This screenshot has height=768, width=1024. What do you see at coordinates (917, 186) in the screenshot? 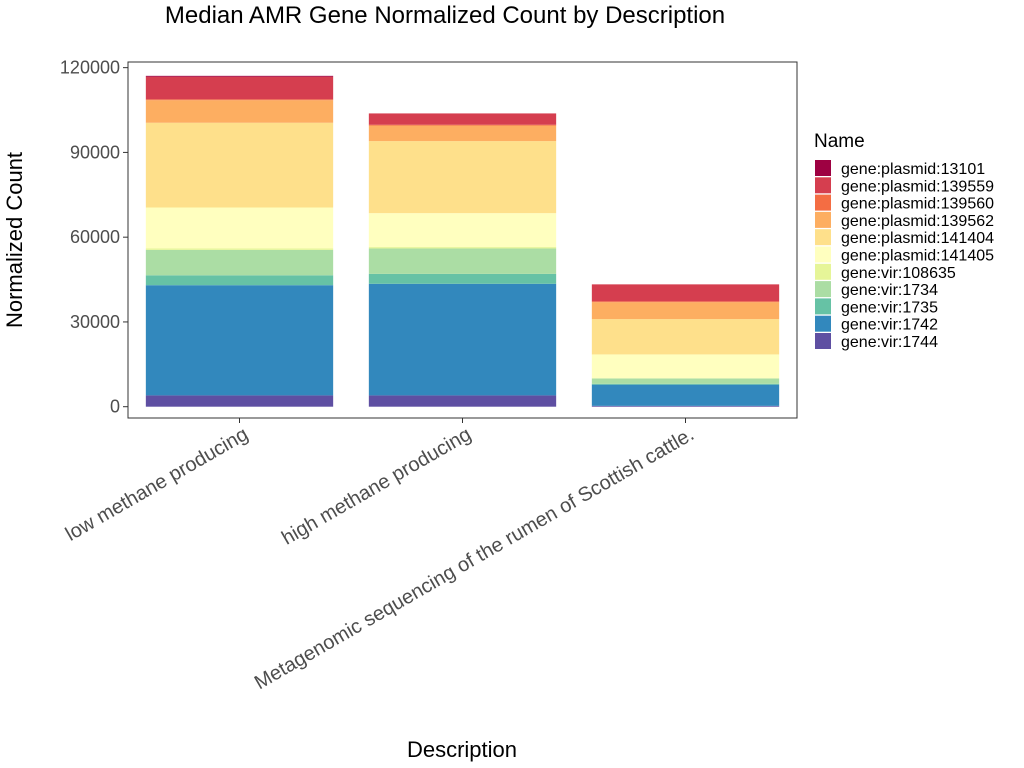
I see `legend-label: gene:plasmid:139559` at bounding box center [917, 186].